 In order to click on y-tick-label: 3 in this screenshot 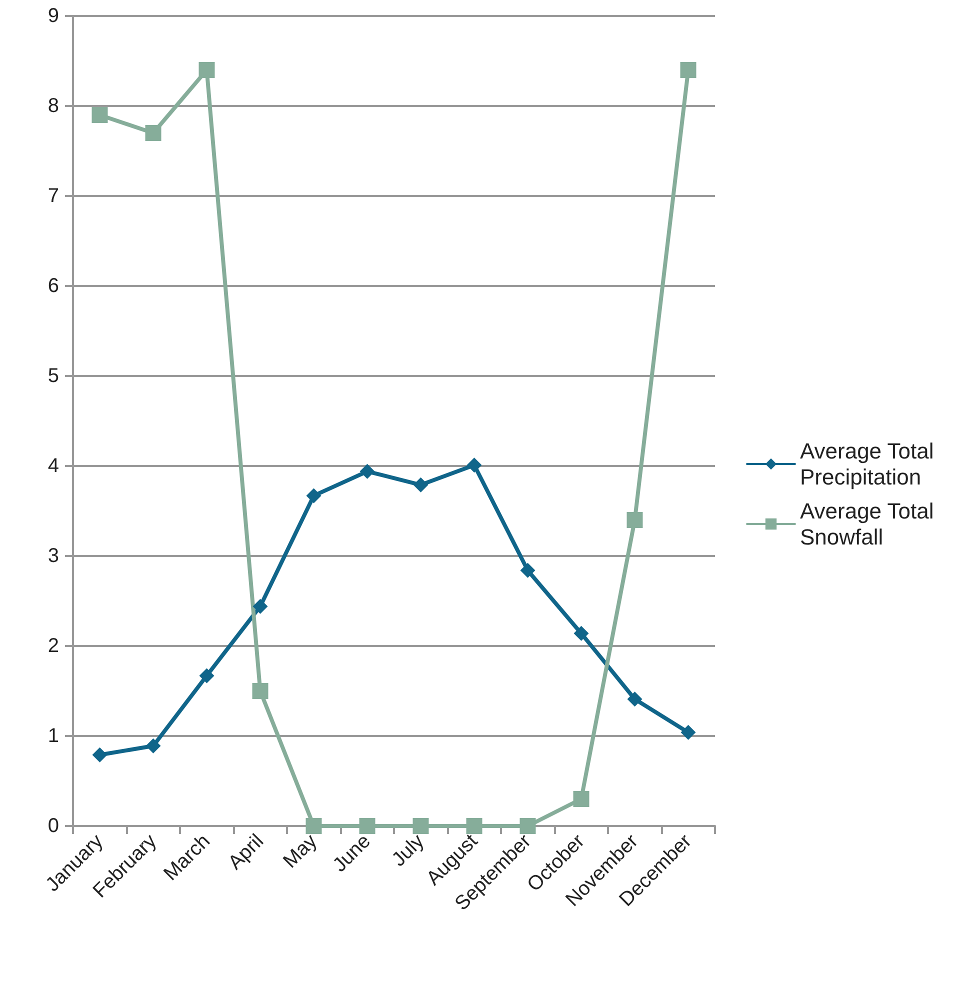, I will do `click(53, 556)`.